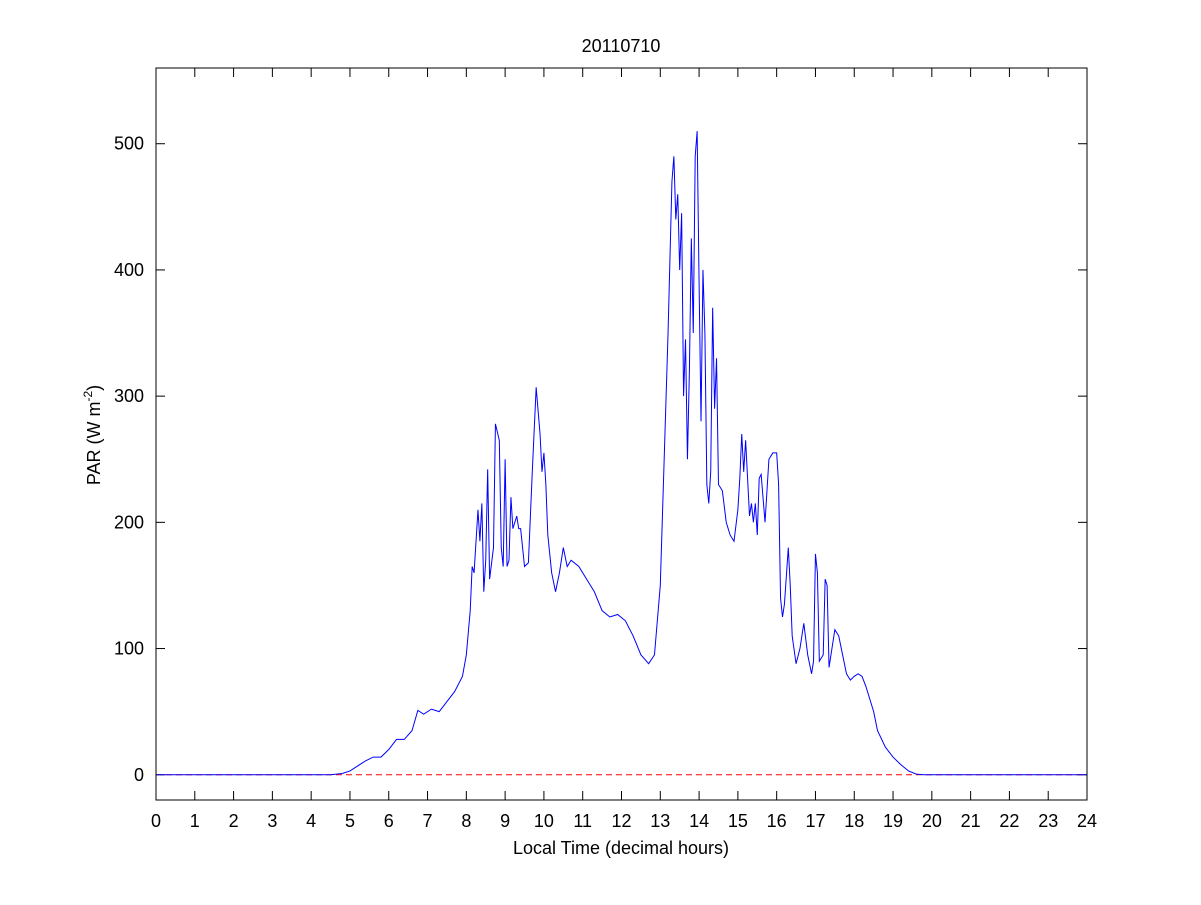  What do you see at coordinates (1087, 821) in the screenshot?
I see `x-tick-label: 24` at bounding box center [1087, 821].